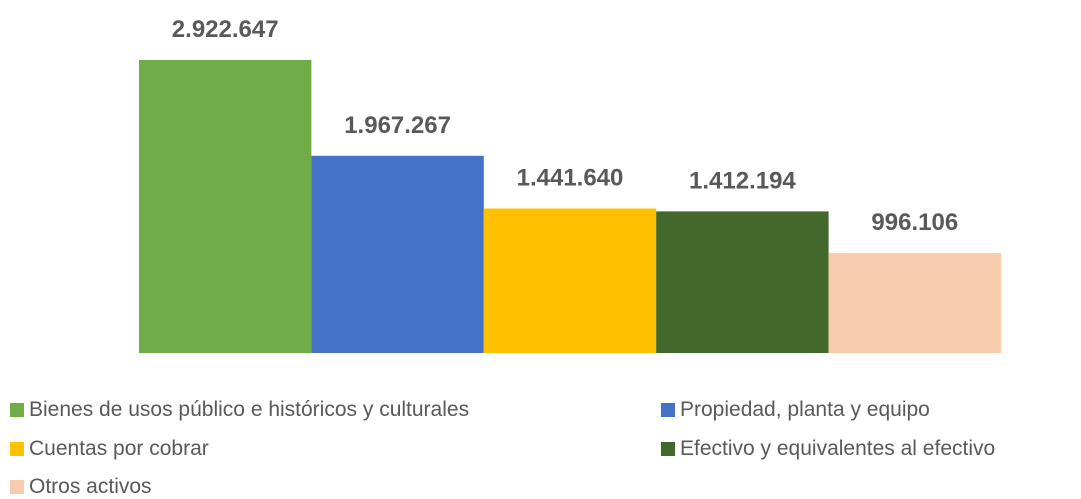 The height and width of the screenshot is (499, 1081). What do you see at coordinates (742, 282) in the screenshot?
I see `bar-efectivo` at bounding box center [742, 282].